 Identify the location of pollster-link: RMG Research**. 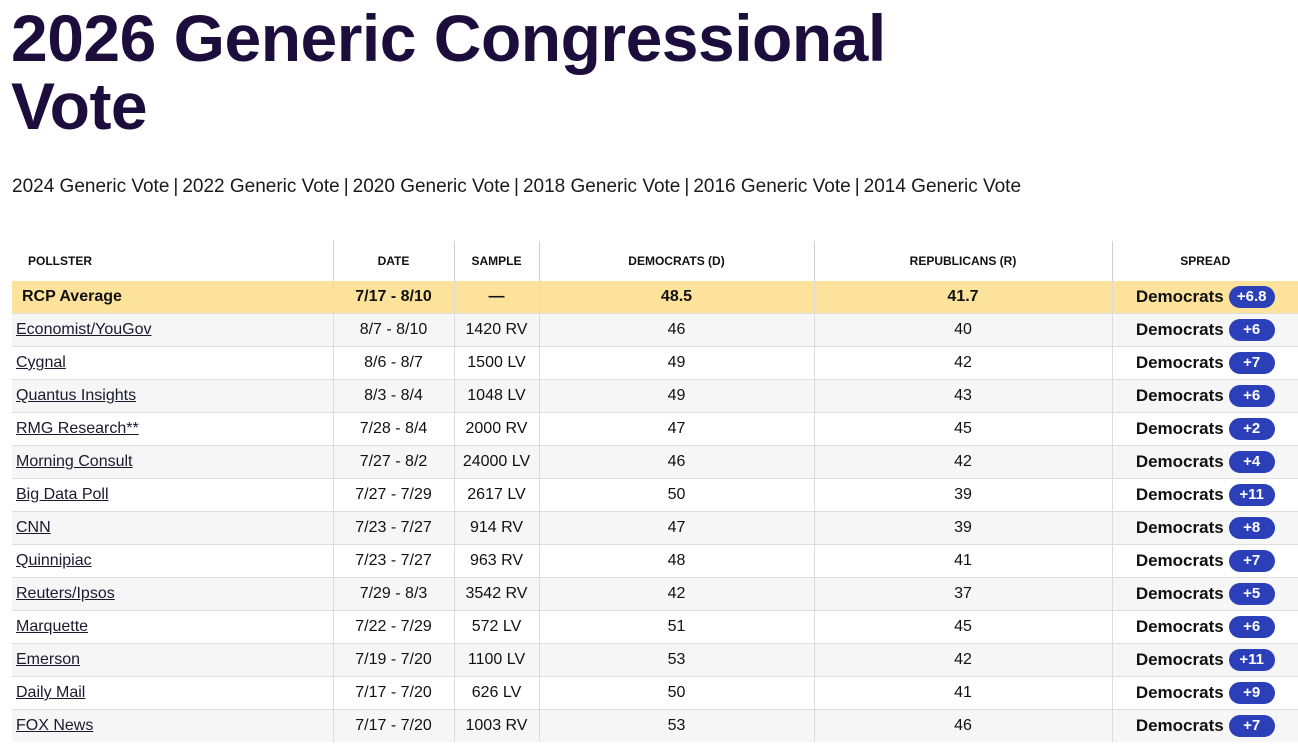
(77, 428).